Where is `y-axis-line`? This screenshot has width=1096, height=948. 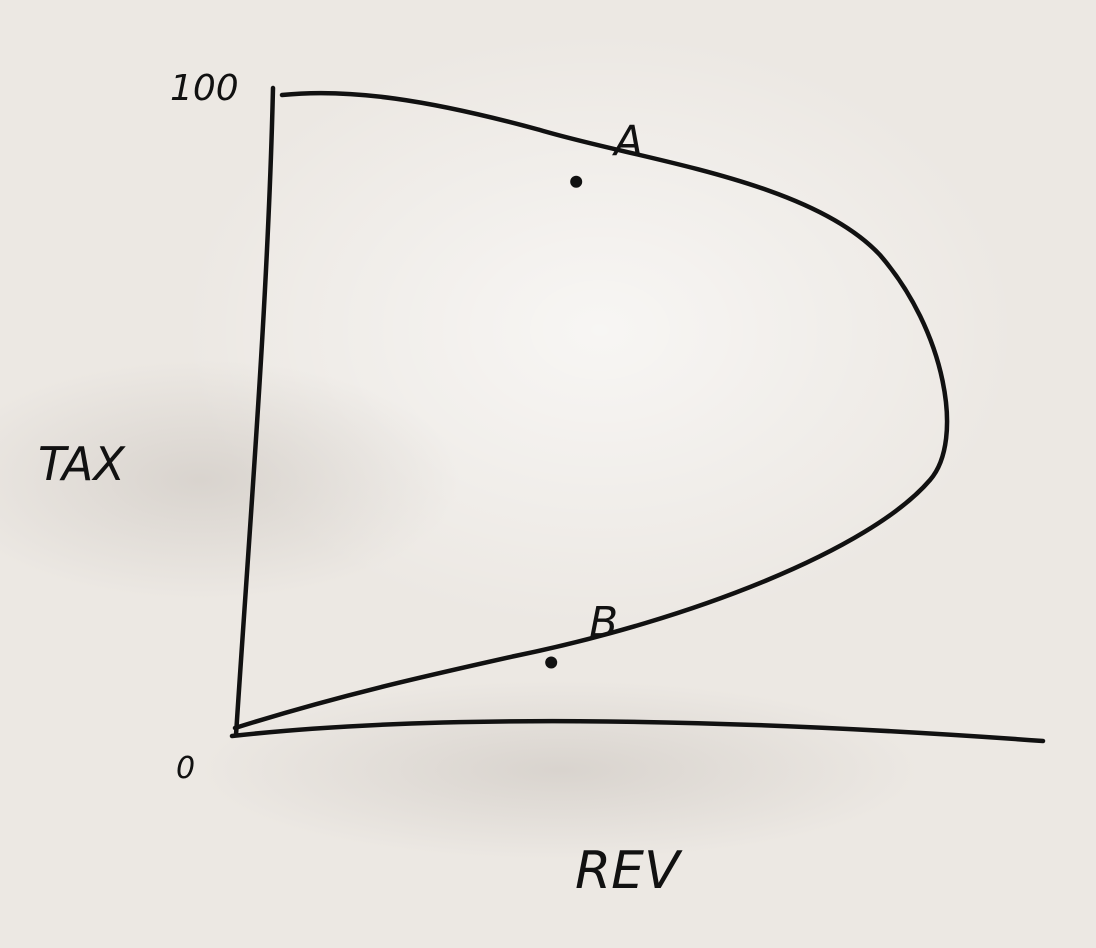
y-axis-line is located at coordinates (254, 411).